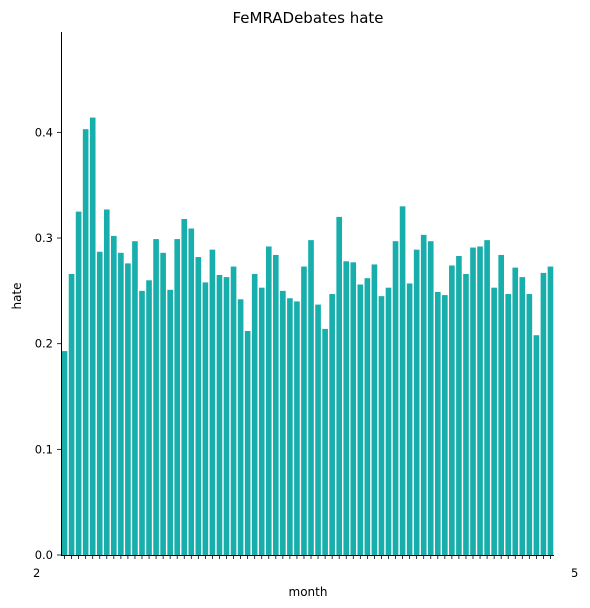 This screenshot has height=608, width=590. I want to click on x-axis-ticks, so click(307, 557).